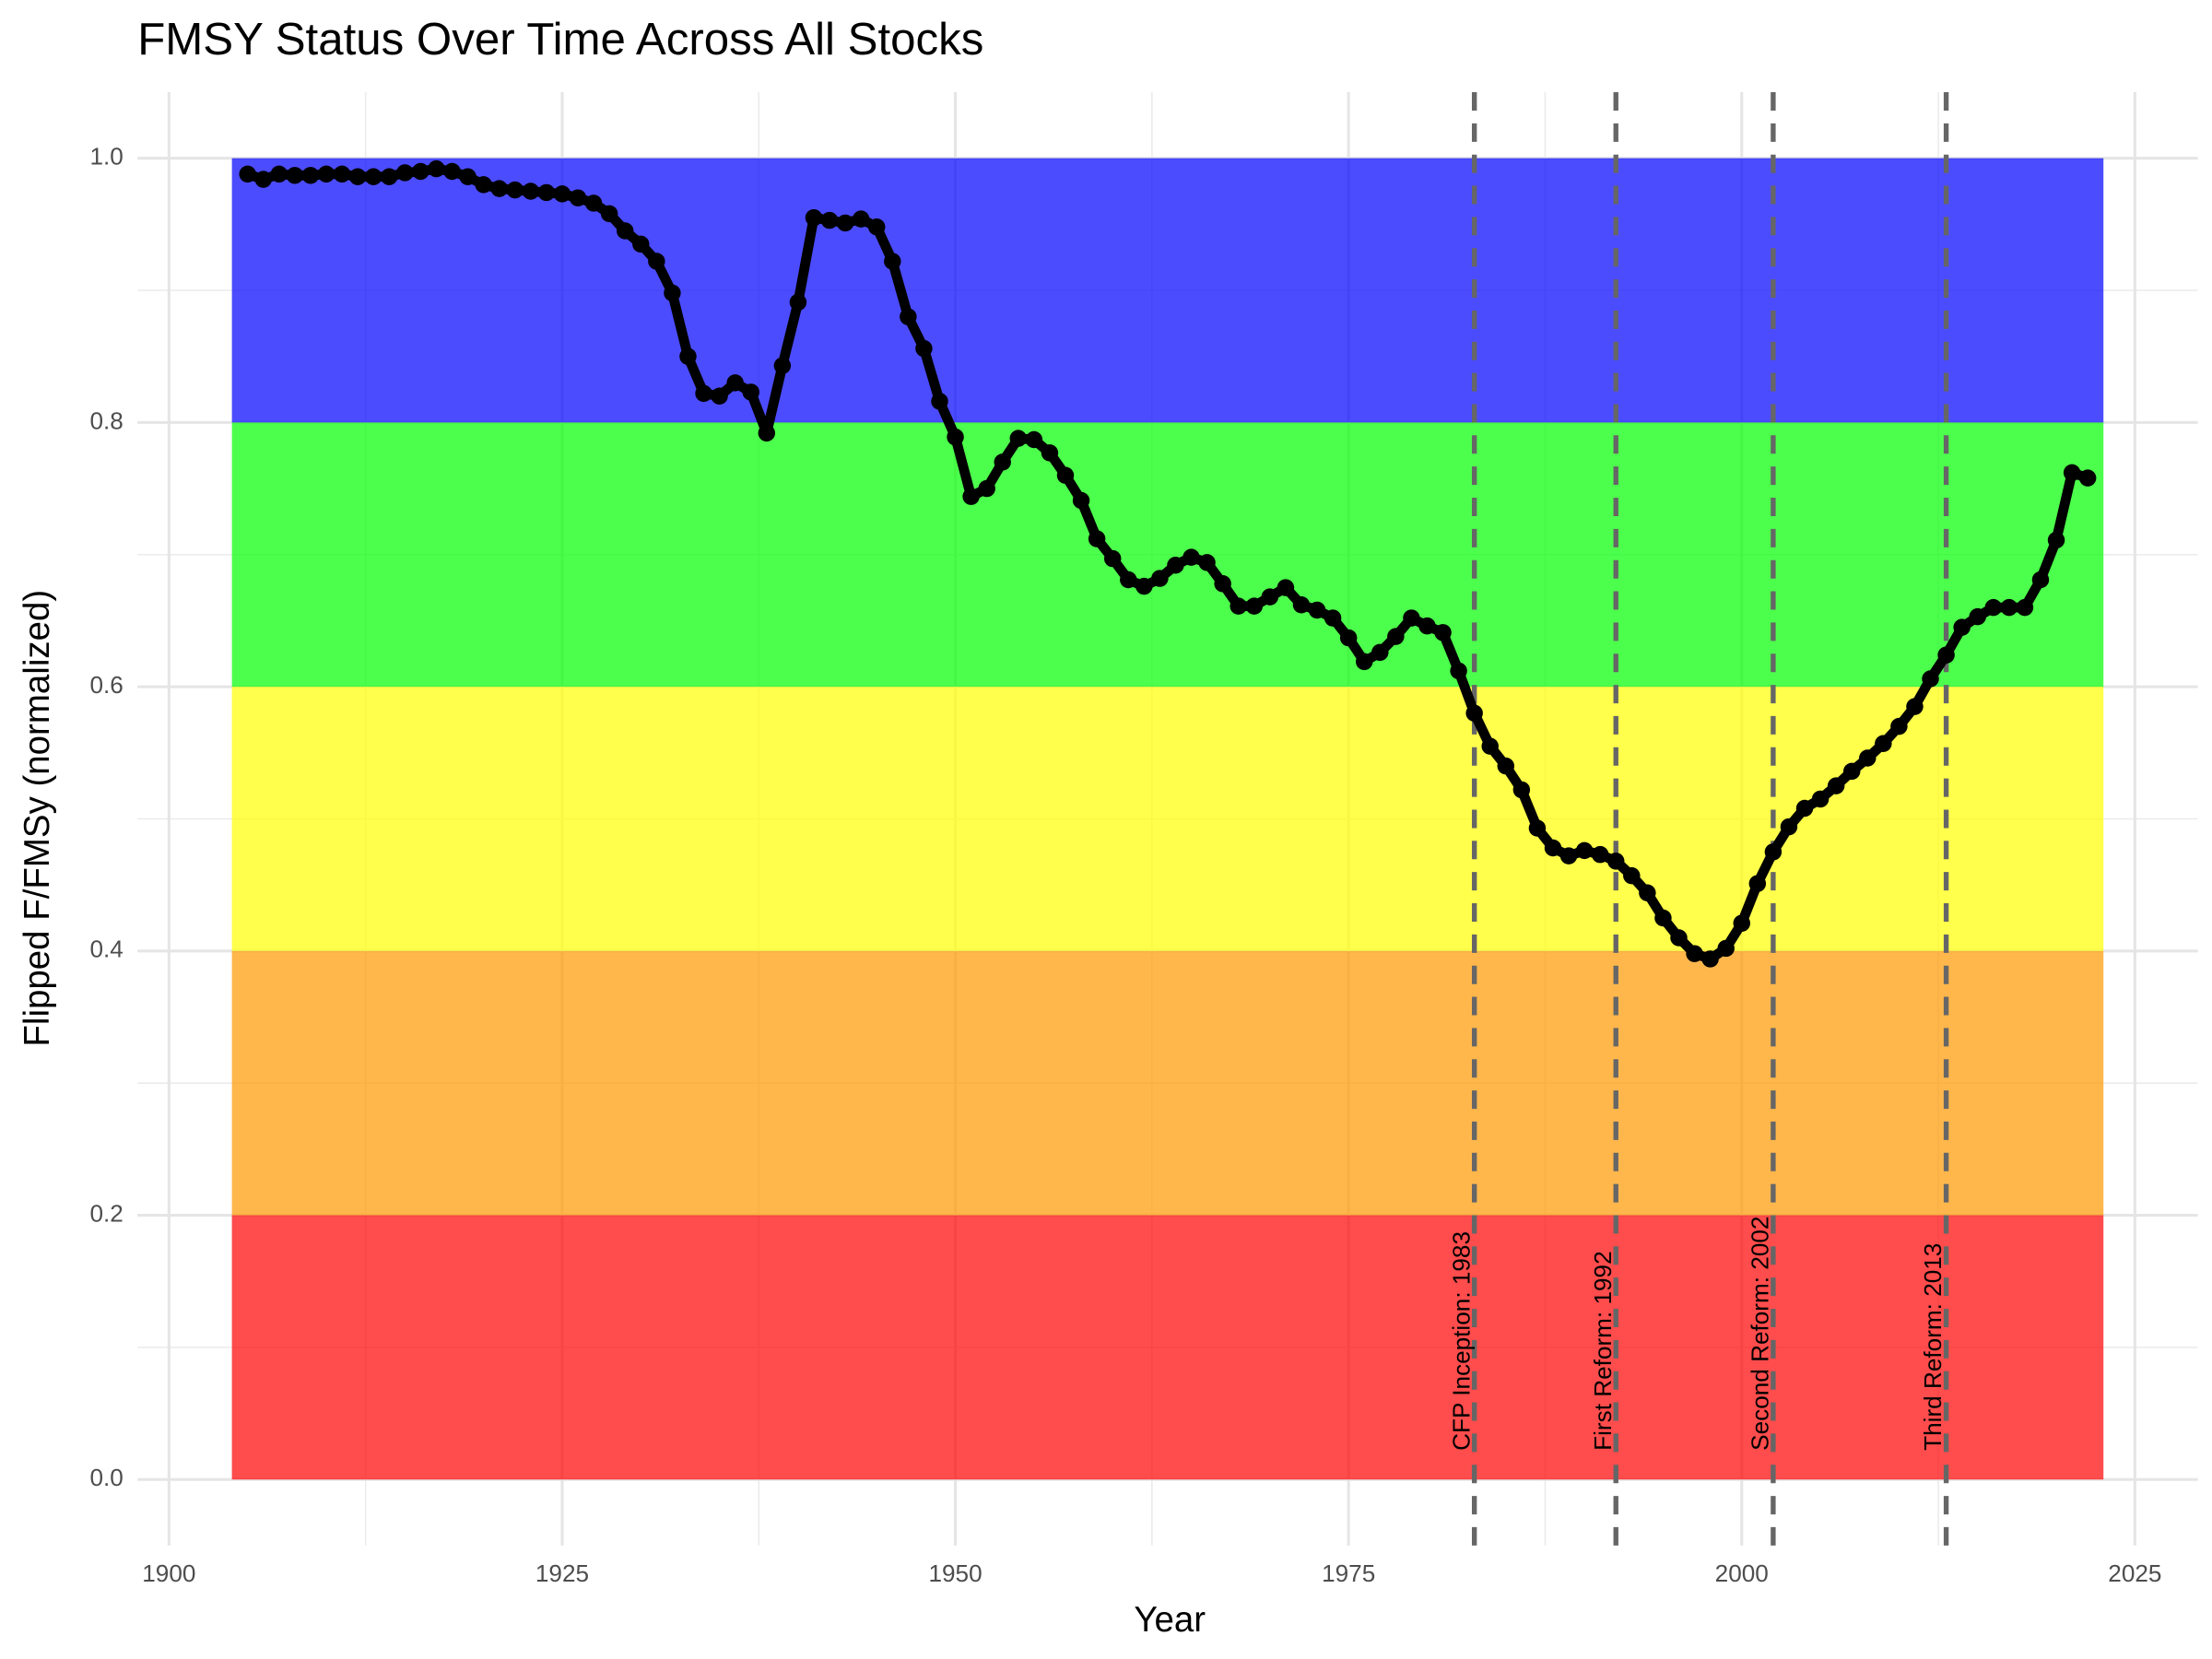  I want to click on reform-label: Second Reform: 2002, so click(1759, 1334).